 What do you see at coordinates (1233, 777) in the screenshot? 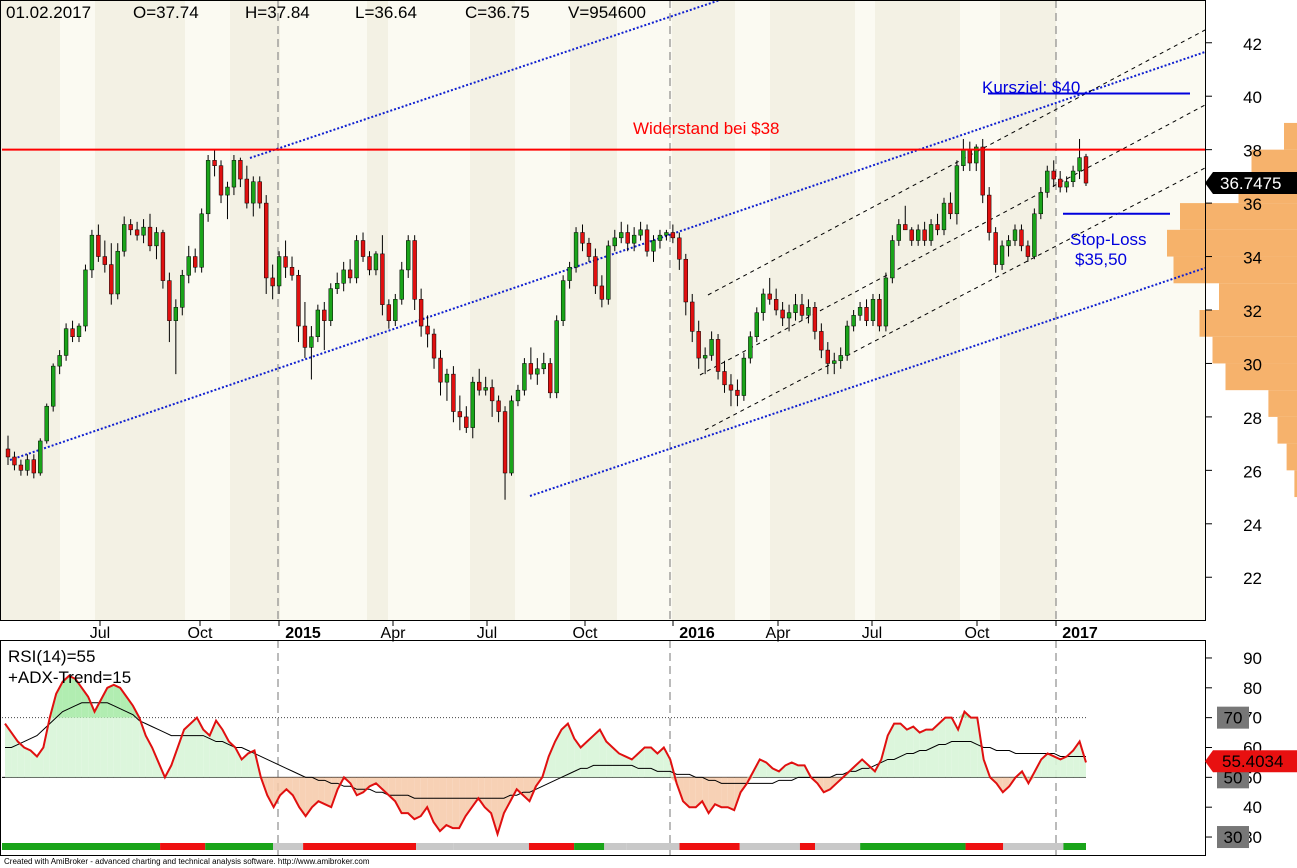
I see `rsi-level-box-label: 50` at bounding box center [1233, 777].